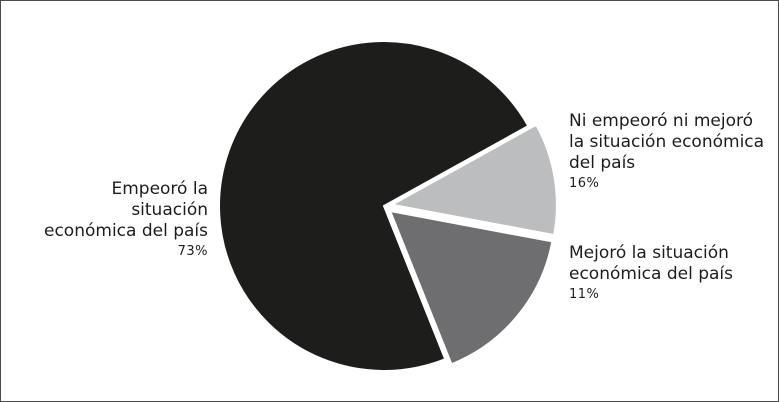 This screenshot has width=779, height=402. I want to click on slice-label-line: situación, so click(169, 210).